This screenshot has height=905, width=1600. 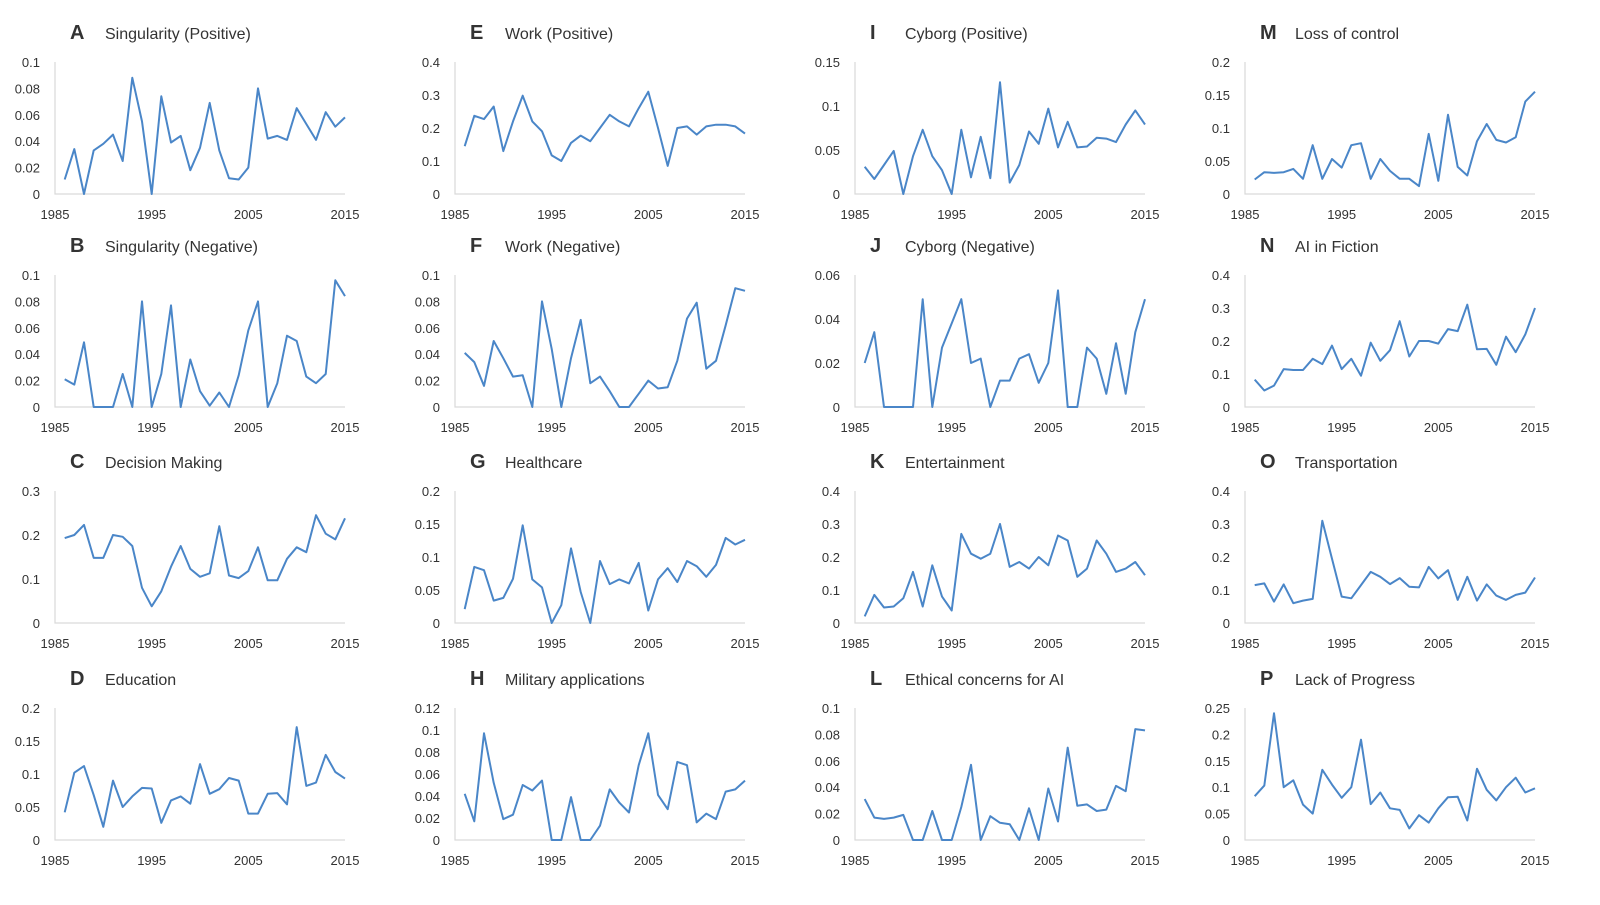 I want to click on chart-title: Cyborg (Negative), so click(x=970, y=247).